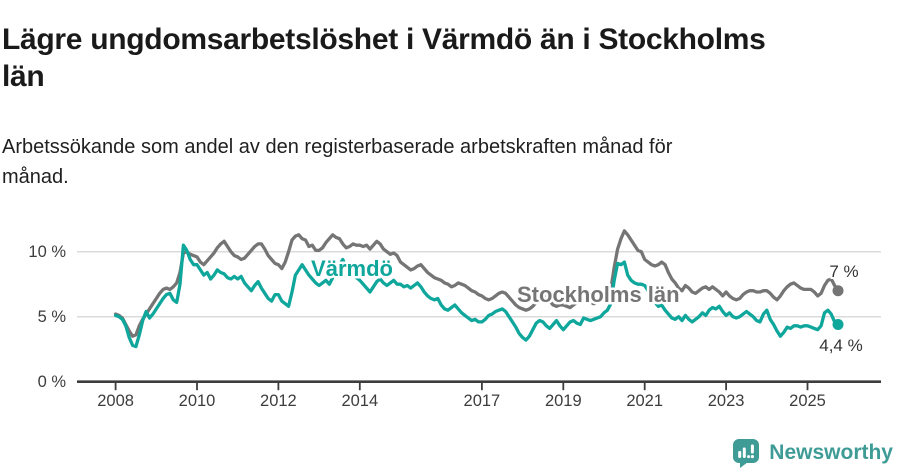 This screenshot has width=900, height=474. What do you see at coordinates (47, 252) in the screenshot?
I see `y-tick-label: 10 %` at bounding box center [47, 252].